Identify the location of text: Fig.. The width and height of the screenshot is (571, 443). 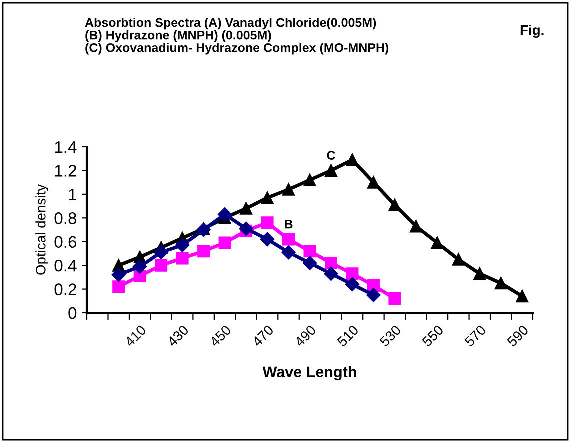
(532, 31).